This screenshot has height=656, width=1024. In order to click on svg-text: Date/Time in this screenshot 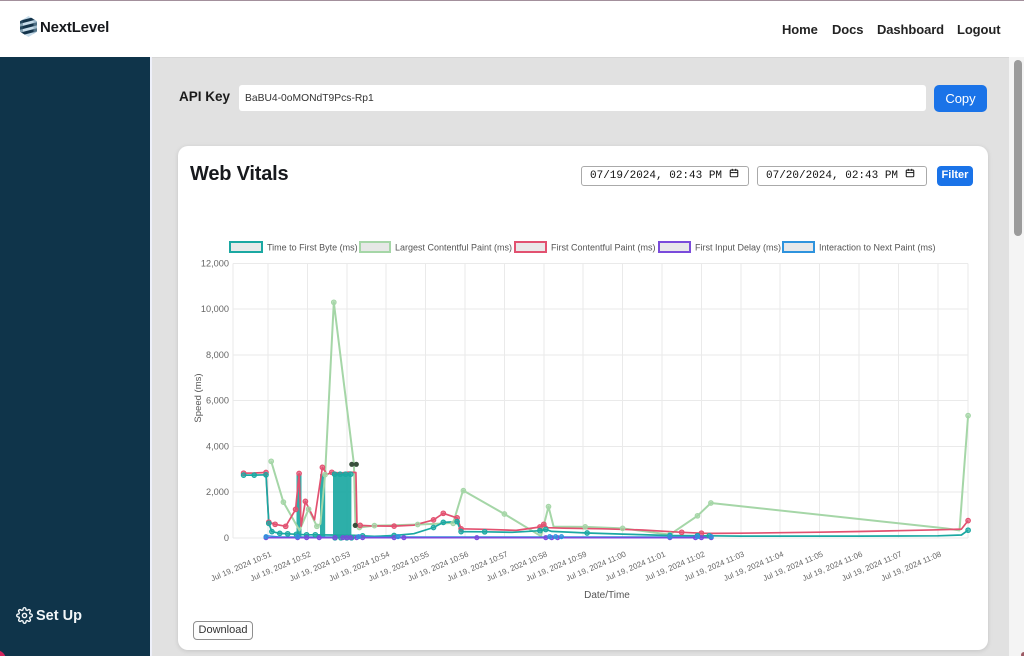, I will do `click(607, 595)`.